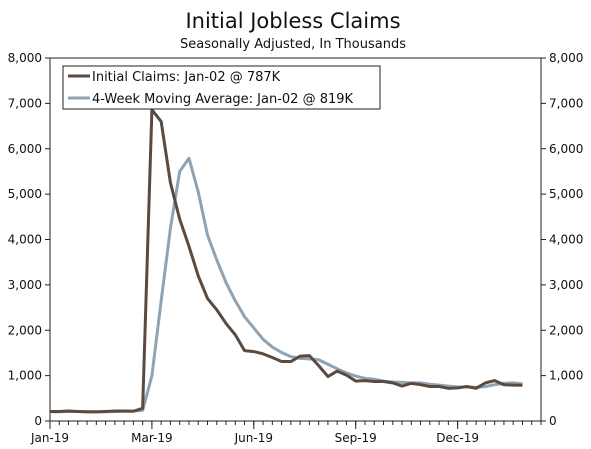 The image size is (591, 449). Describe the element at coordinates (566, 103) in the screenshot. I see `y-tick-label-right: 7,000` at that location.